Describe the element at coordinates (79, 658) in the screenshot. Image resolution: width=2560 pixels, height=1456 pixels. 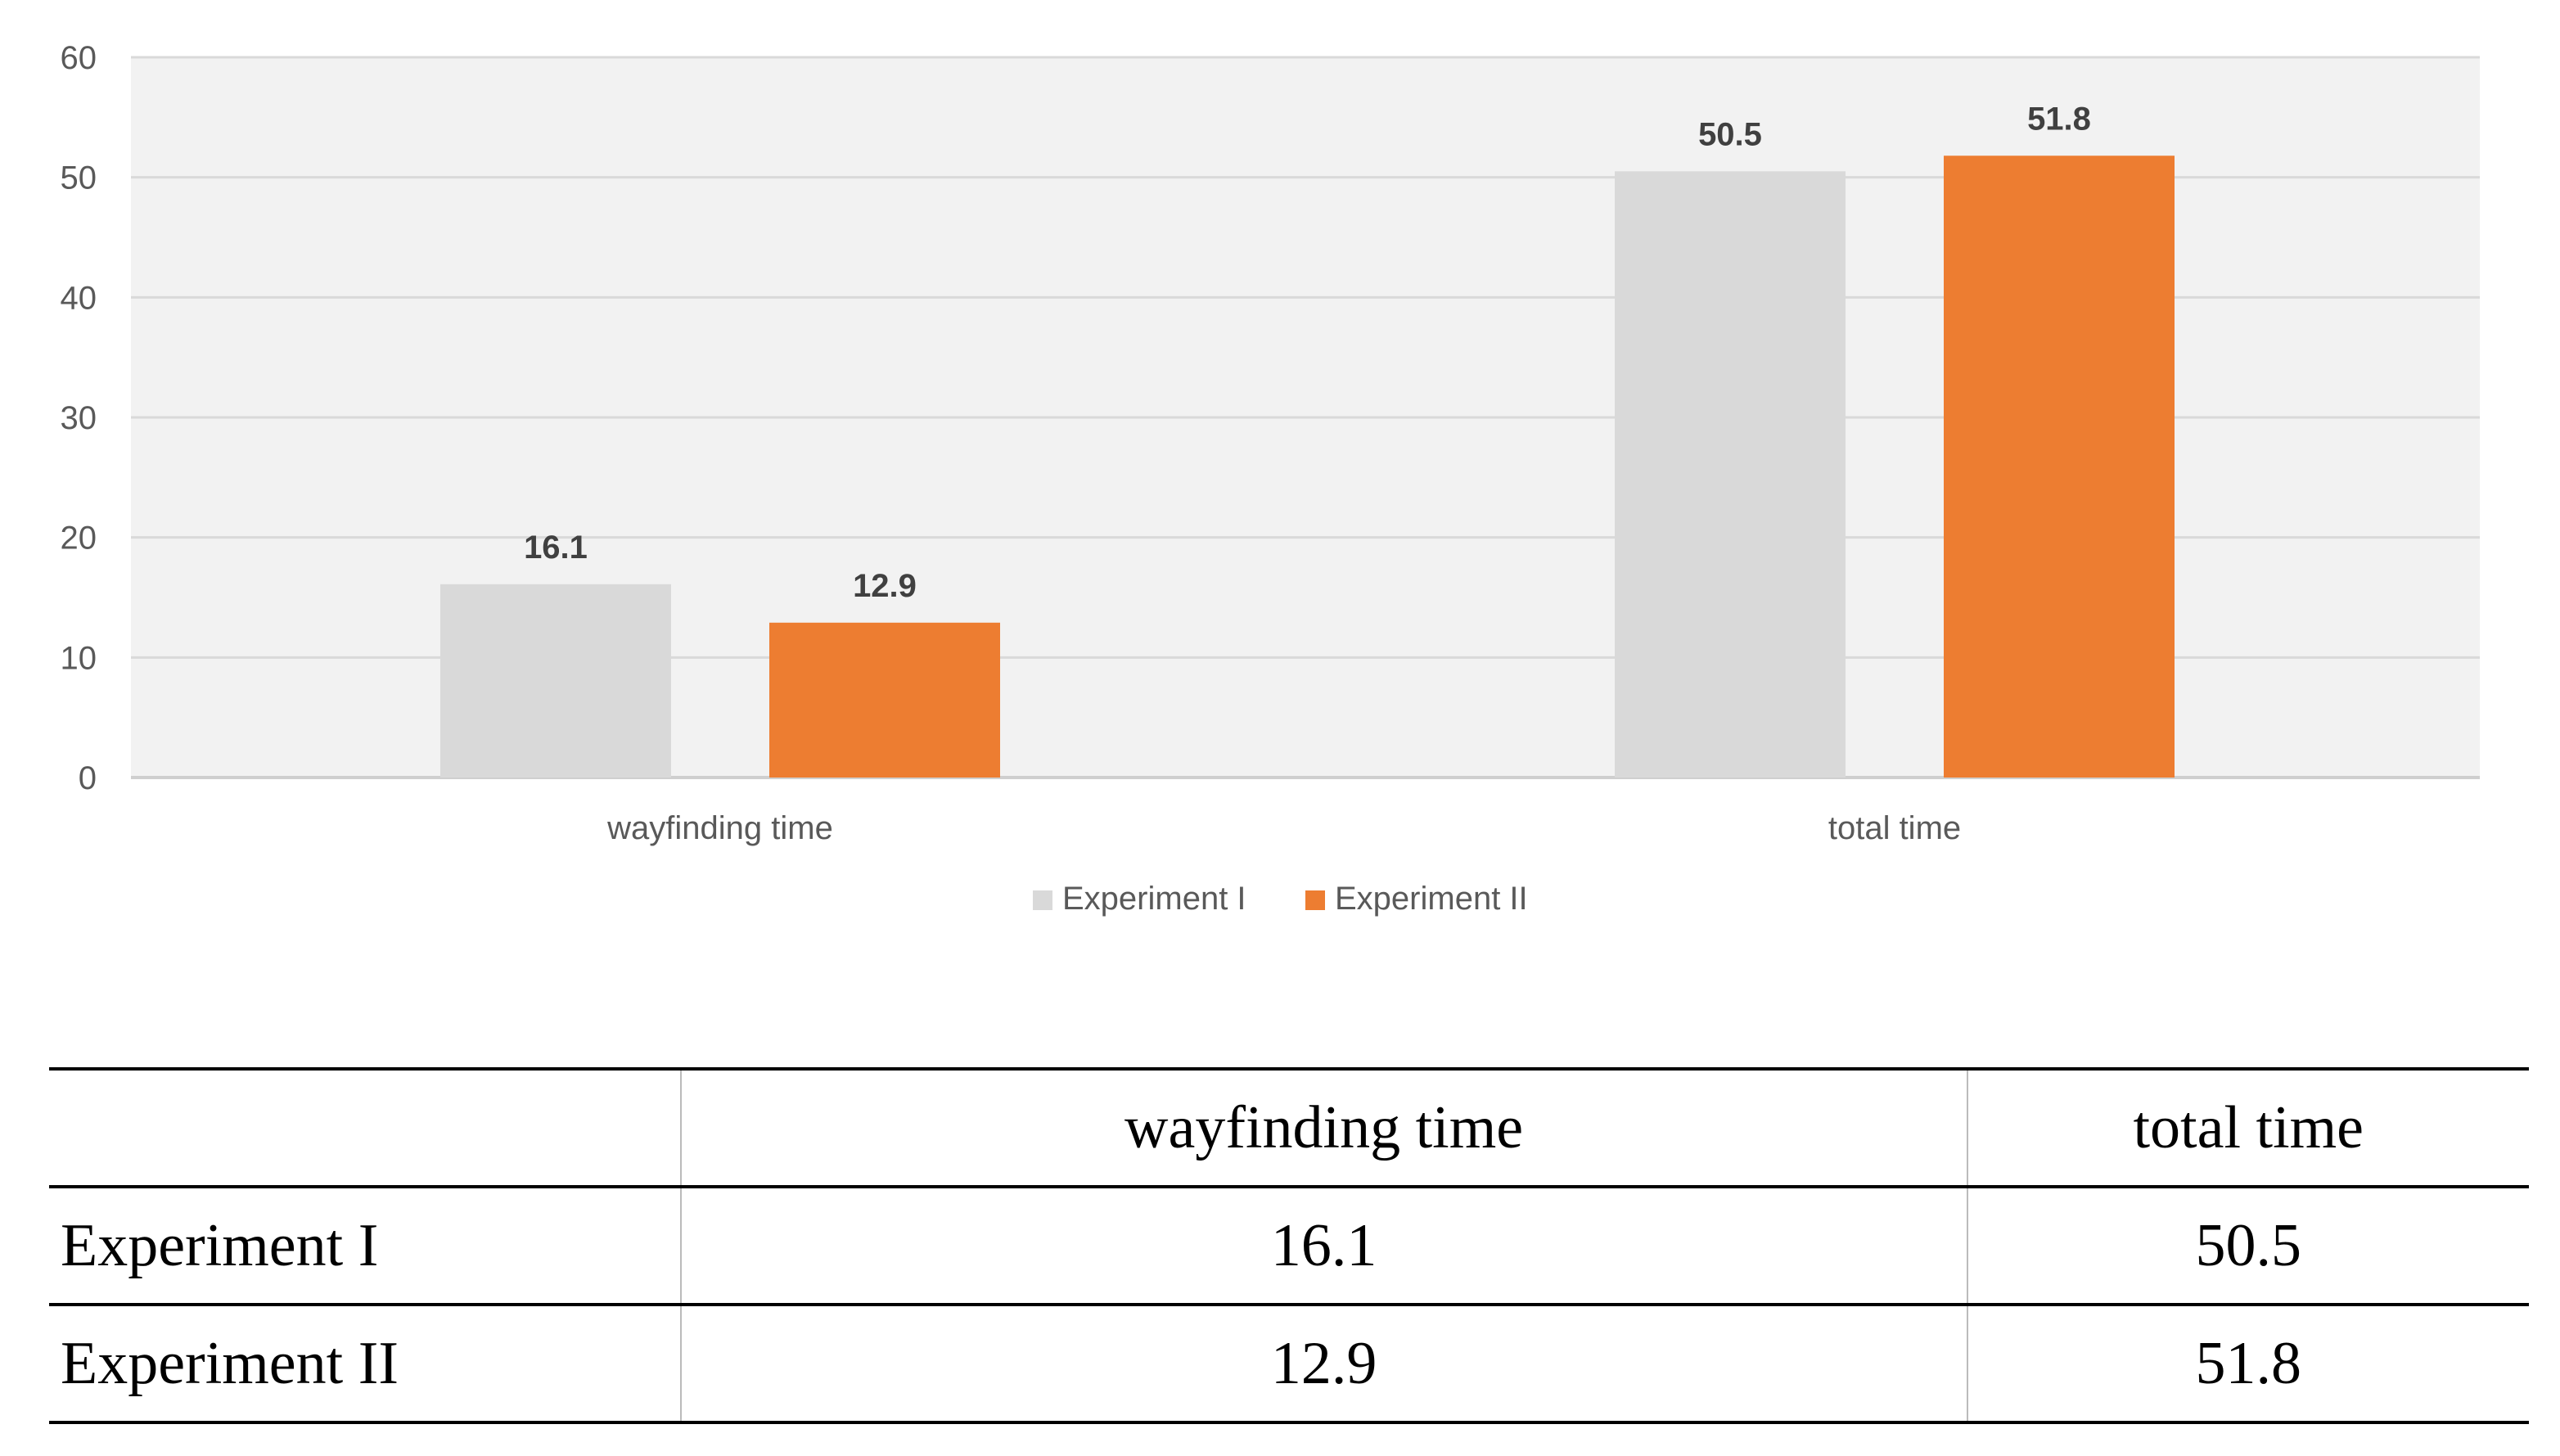
I see `y-tick-label: 10` at that location.